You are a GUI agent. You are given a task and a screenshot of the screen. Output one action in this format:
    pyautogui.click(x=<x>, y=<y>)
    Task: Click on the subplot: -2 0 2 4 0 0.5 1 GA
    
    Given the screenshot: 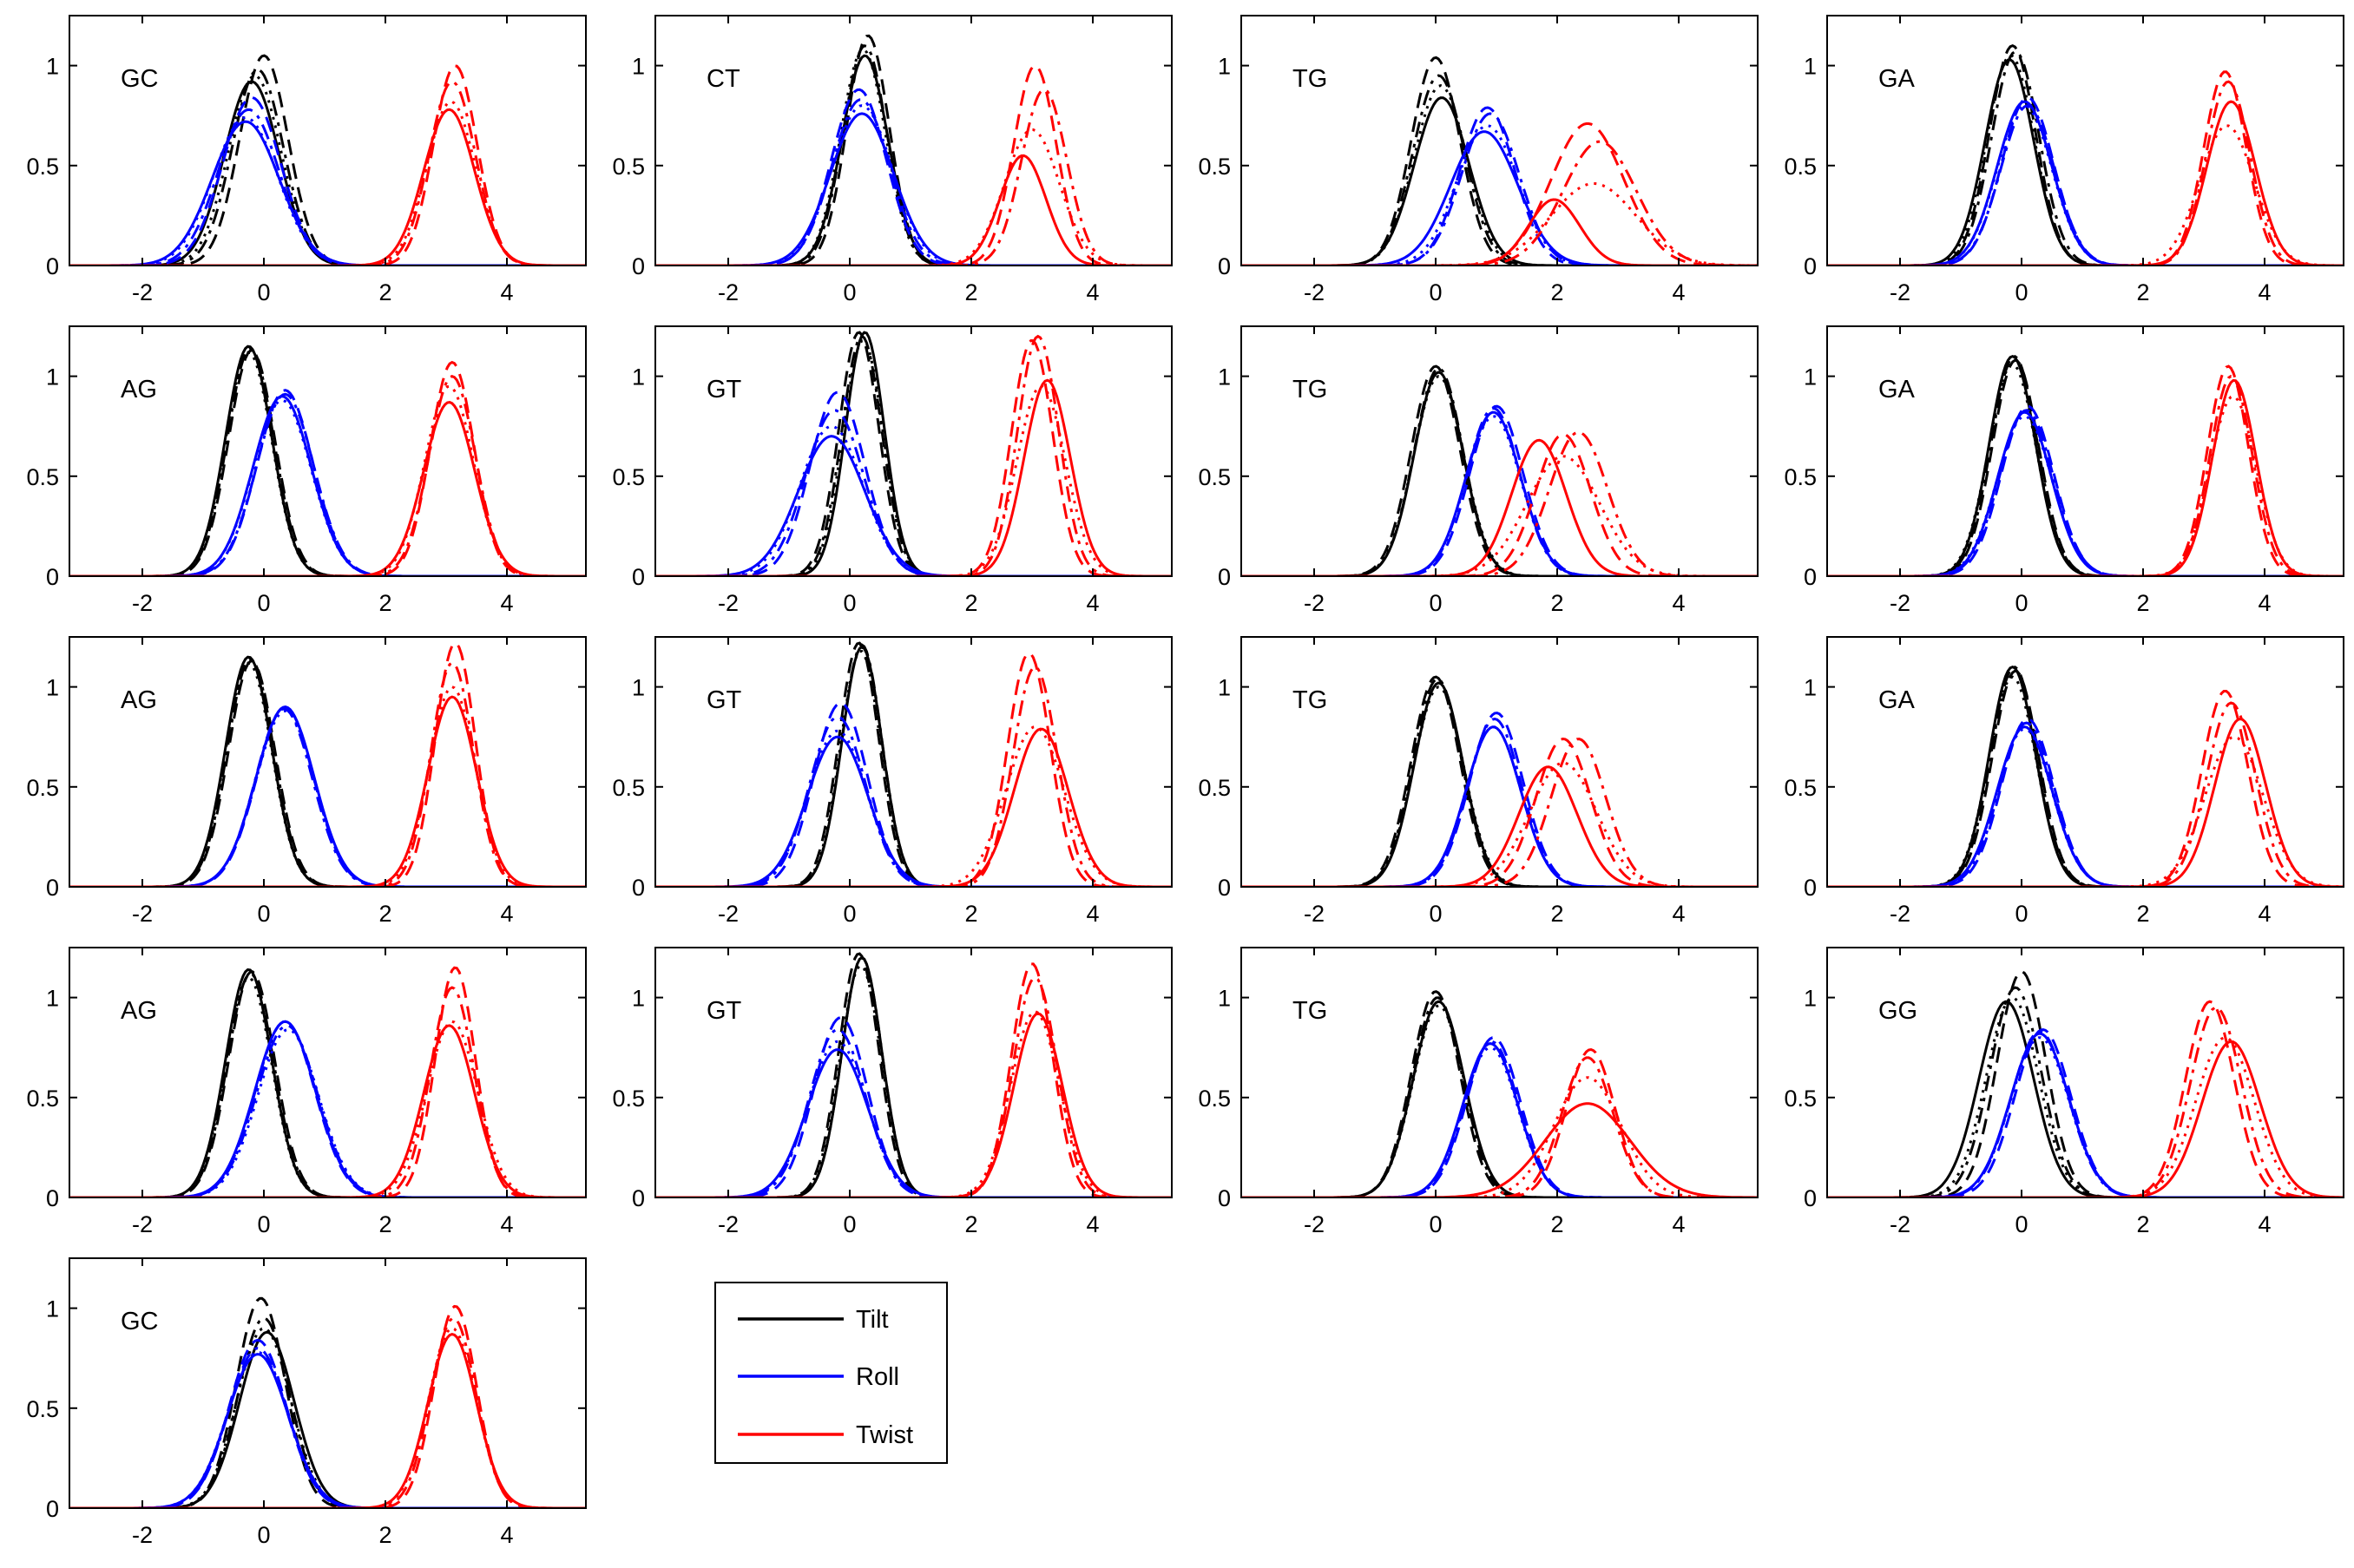 What is the action you would take?
    pyautogui.click(x=2064, y=160)
    